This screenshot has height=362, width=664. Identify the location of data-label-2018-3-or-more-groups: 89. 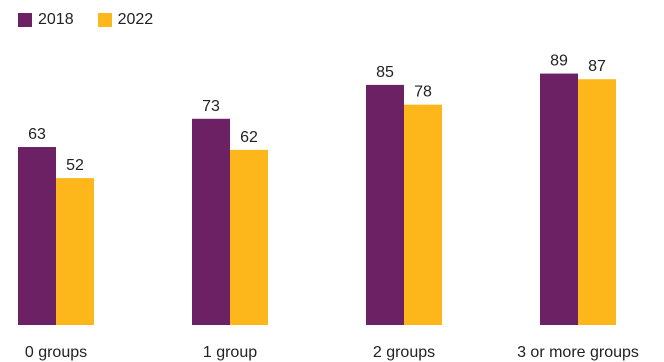
(559, 61).